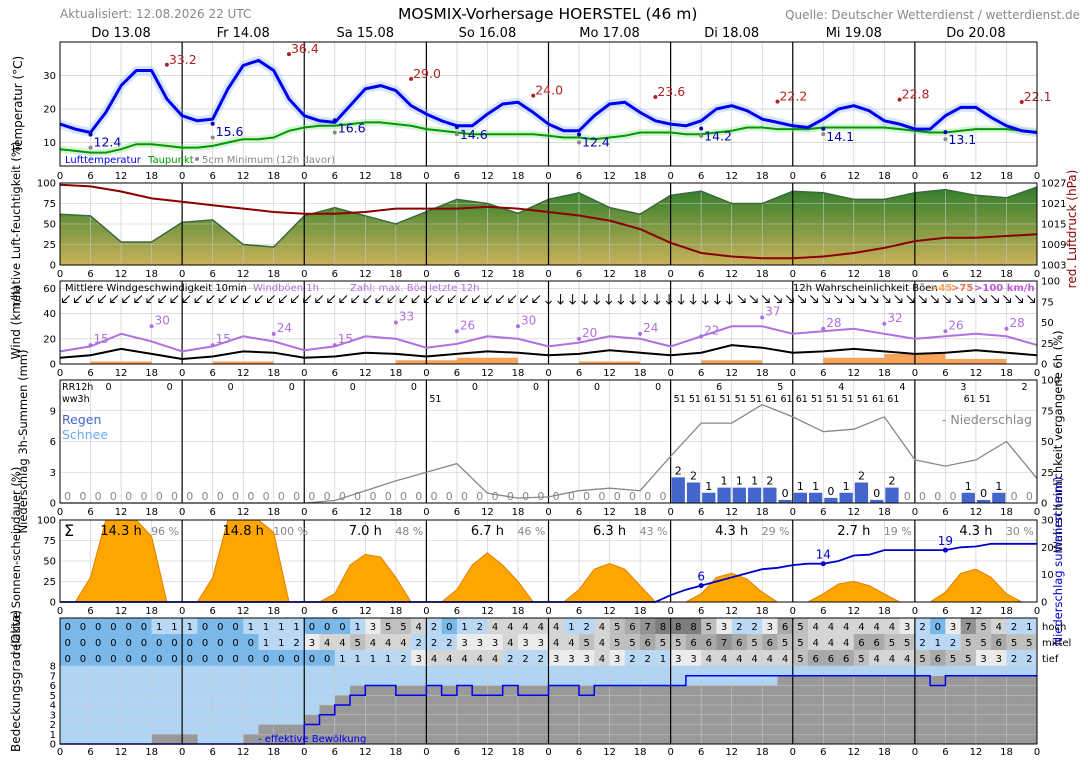 The image size is (1088, 763). I want to click on daily-sunshine-hours: 2.7 h, so click(853, 531).